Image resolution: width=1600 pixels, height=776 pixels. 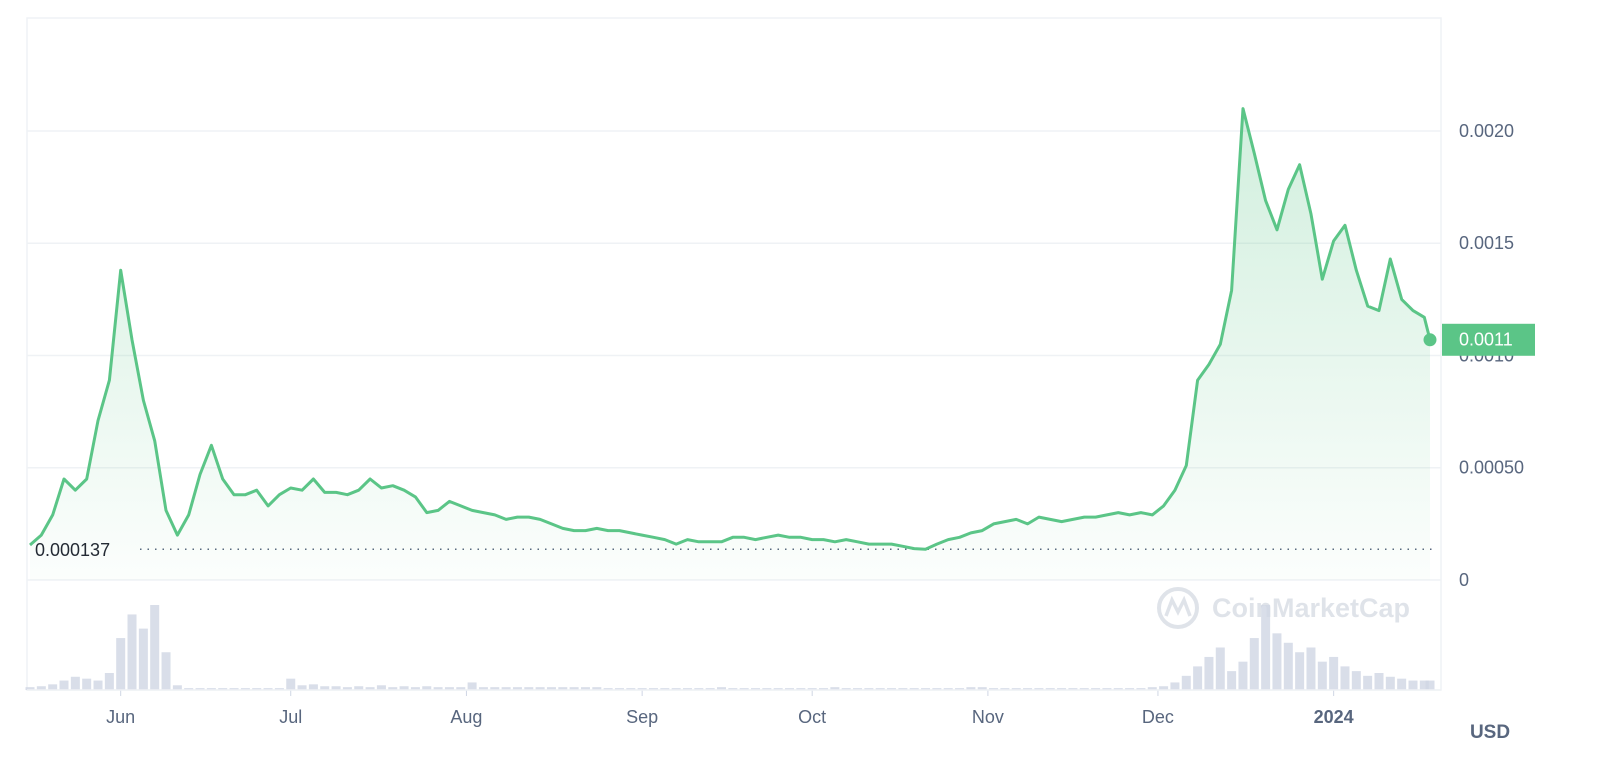 What do you see at coordinates (1464, 580) in the screenshot?
I see `y-tick-label: 0` at bounding box center [1464, 580].